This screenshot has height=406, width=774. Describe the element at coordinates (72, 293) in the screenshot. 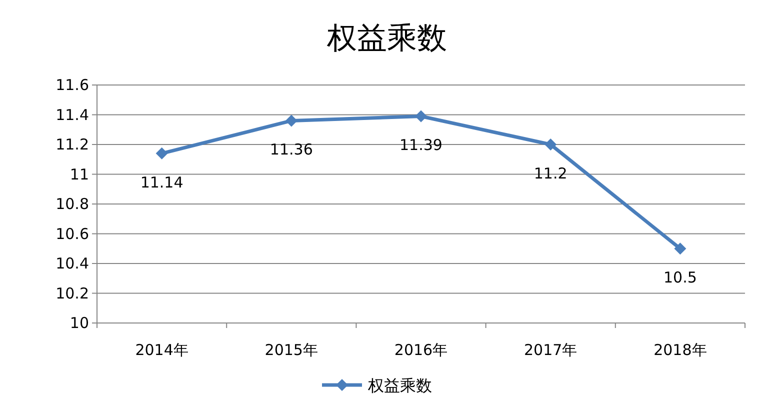

I see `ytick: 10.2` at that location.